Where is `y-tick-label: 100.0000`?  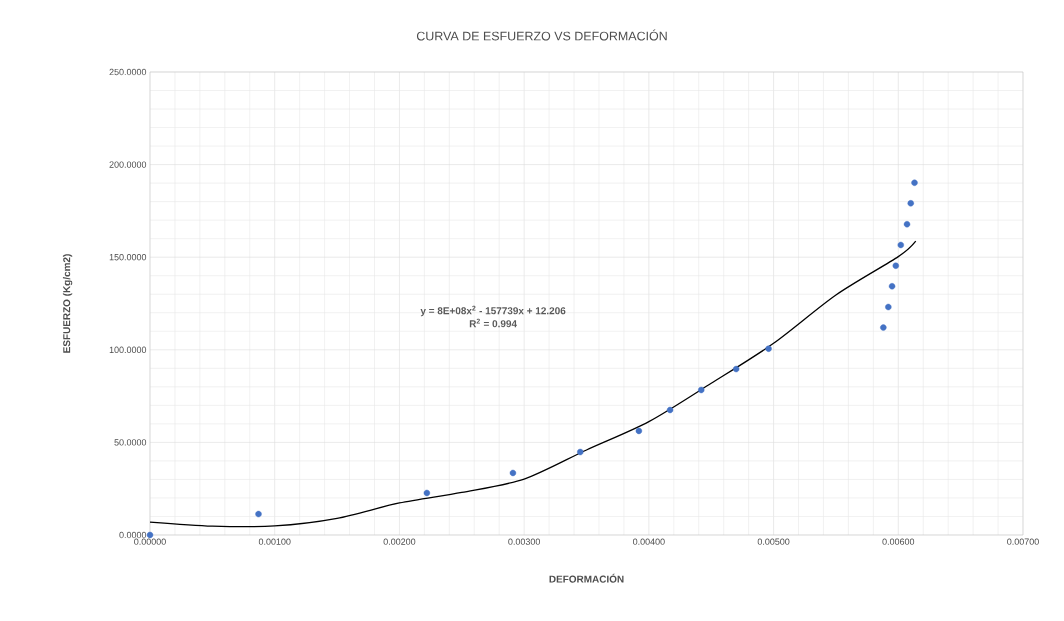 y-tick-label: 100.0000 is located at coordinates (128, 349).